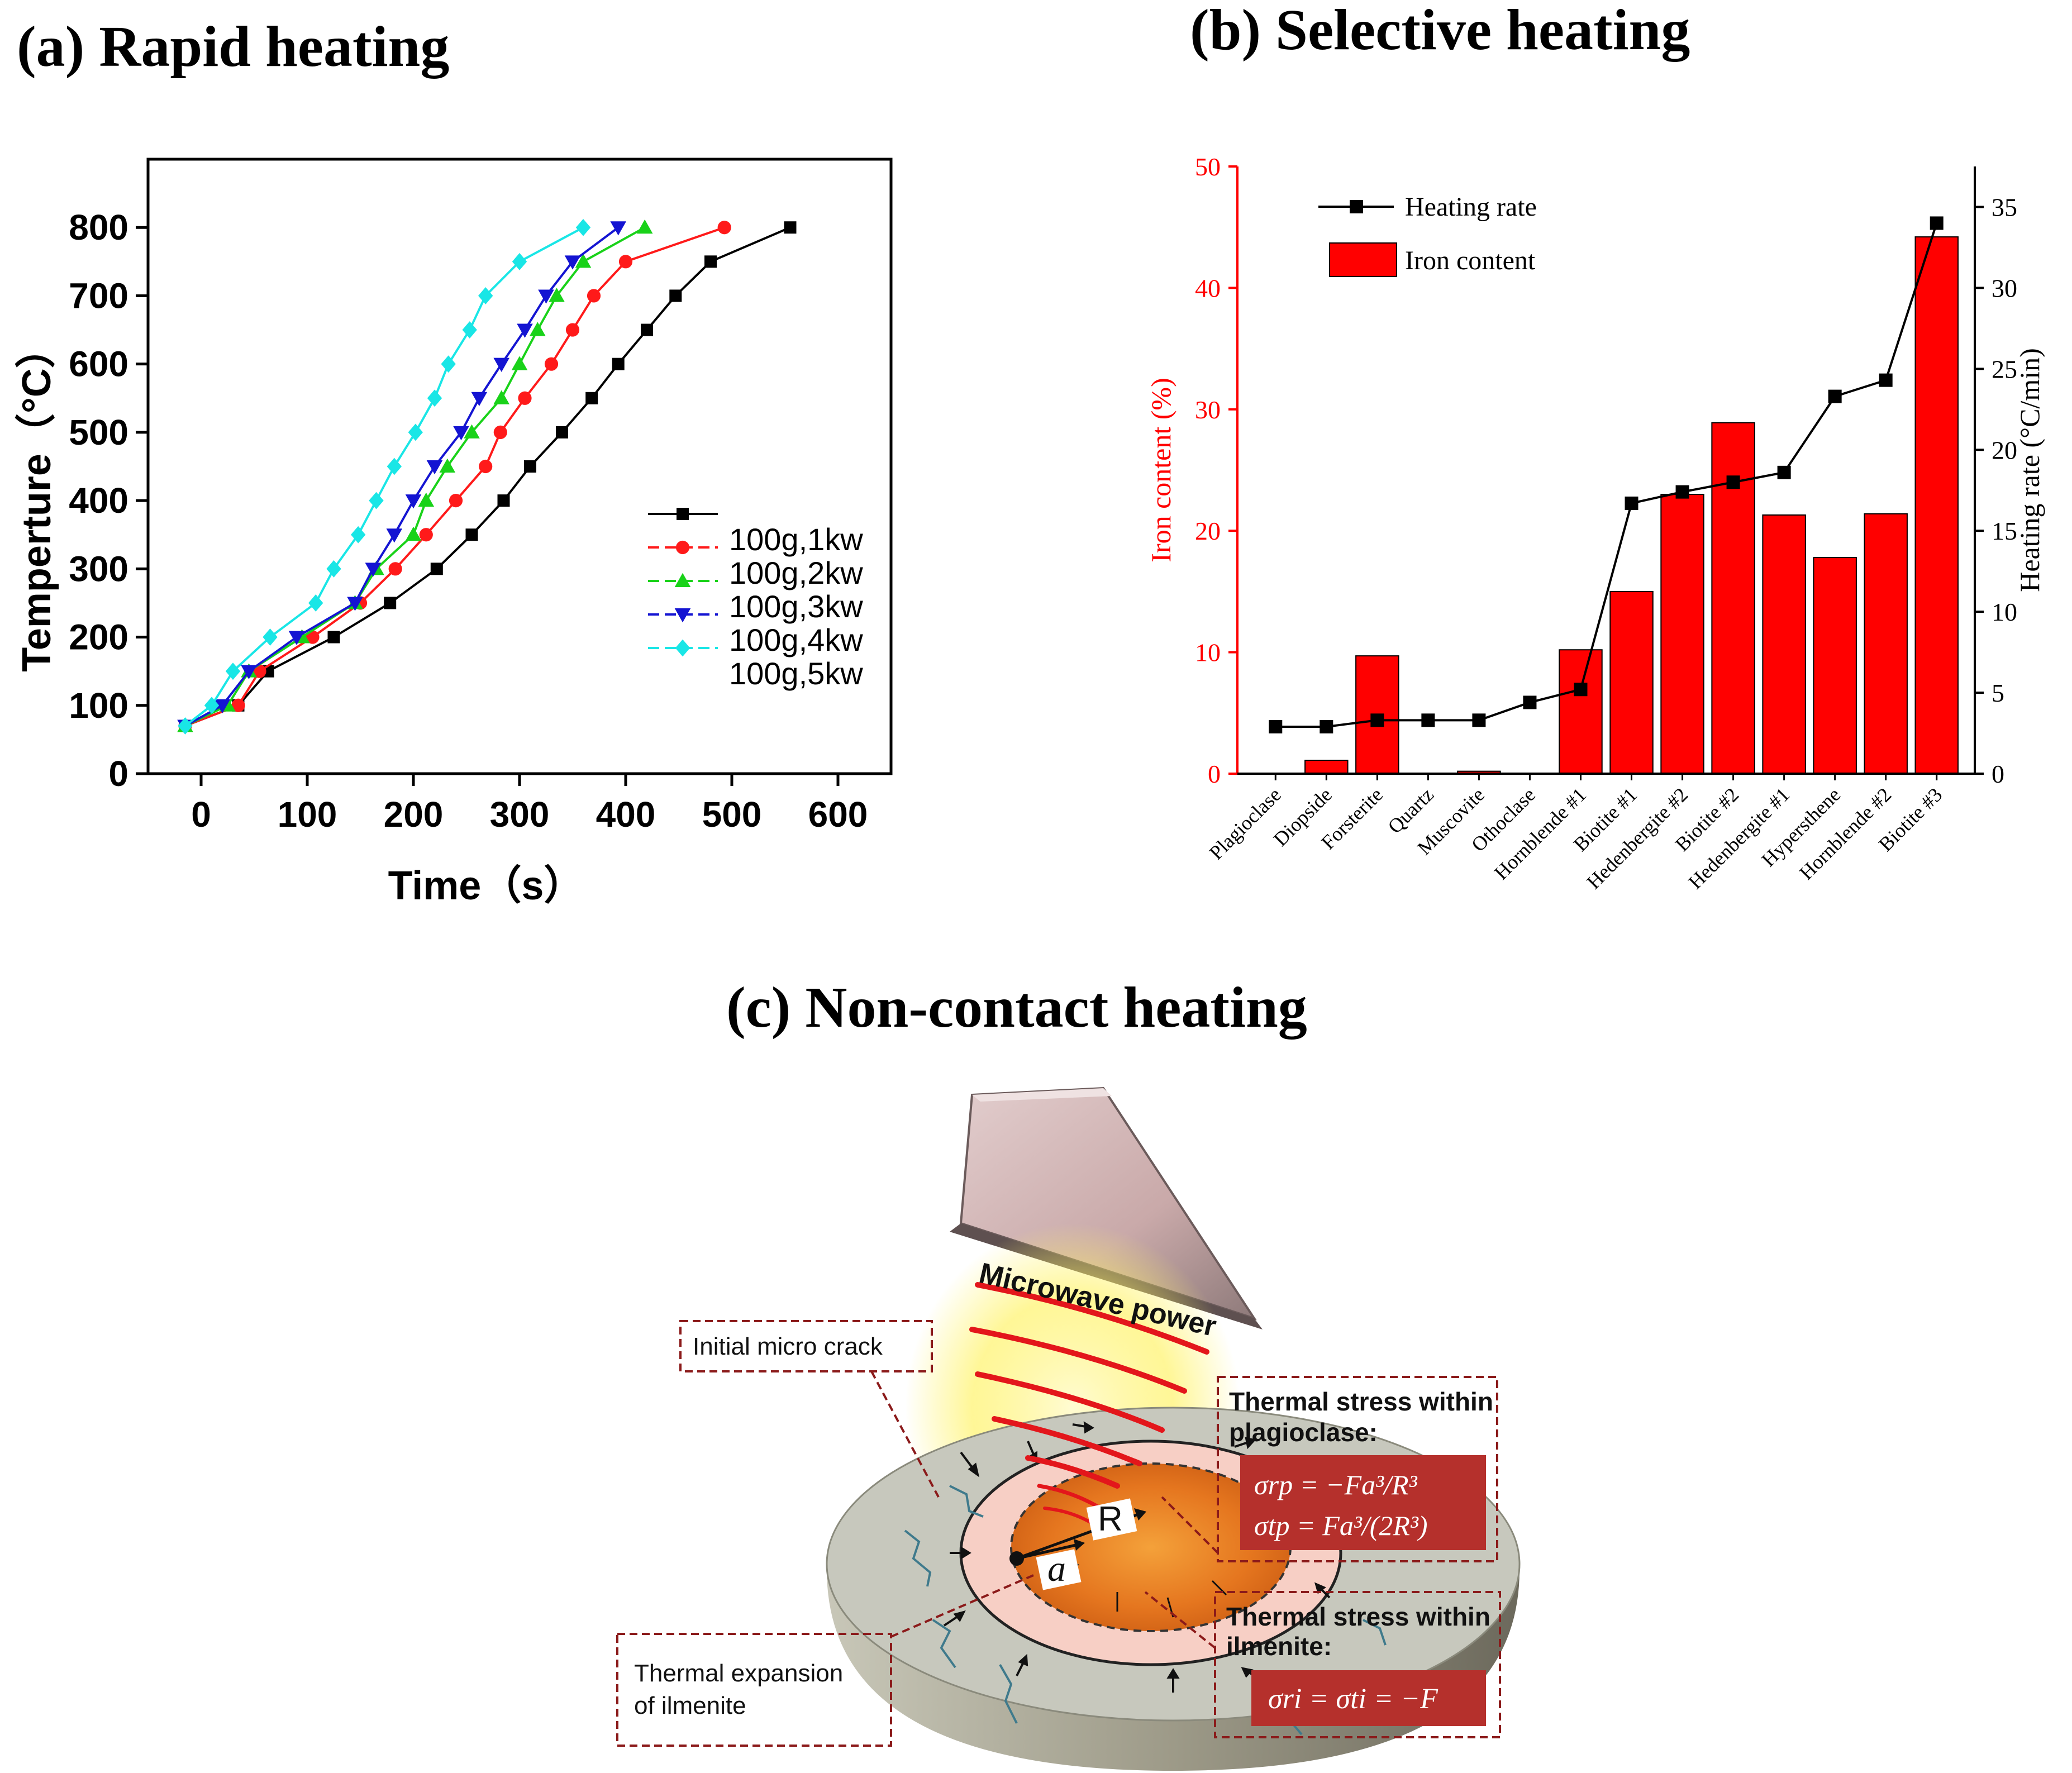  What do you see at coordinates (1998, 774) in the screenshot?
I see `right-tick-label: 0` at bounding box center [1998, 774].